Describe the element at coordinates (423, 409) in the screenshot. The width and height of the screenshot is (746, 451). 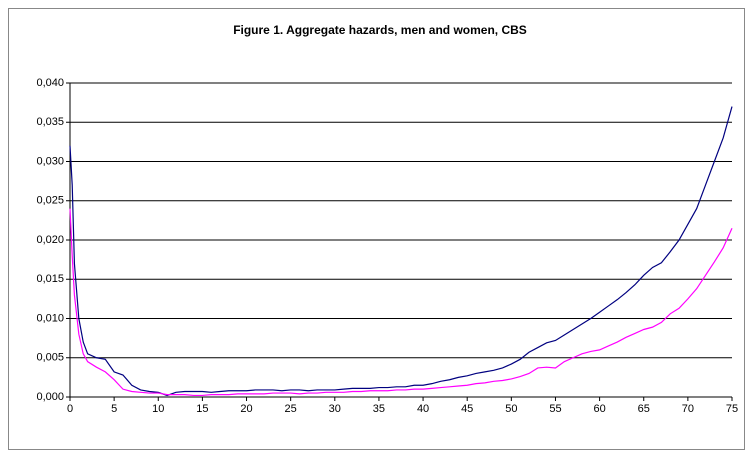
I see `x-tick-label: 40` at that location.